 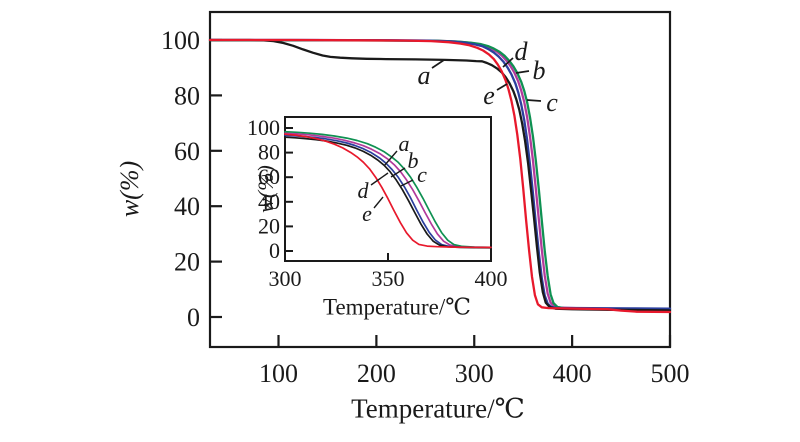 I want to click on inset-x-axis-title: Temperature/℃, so click(x=397, y=307).